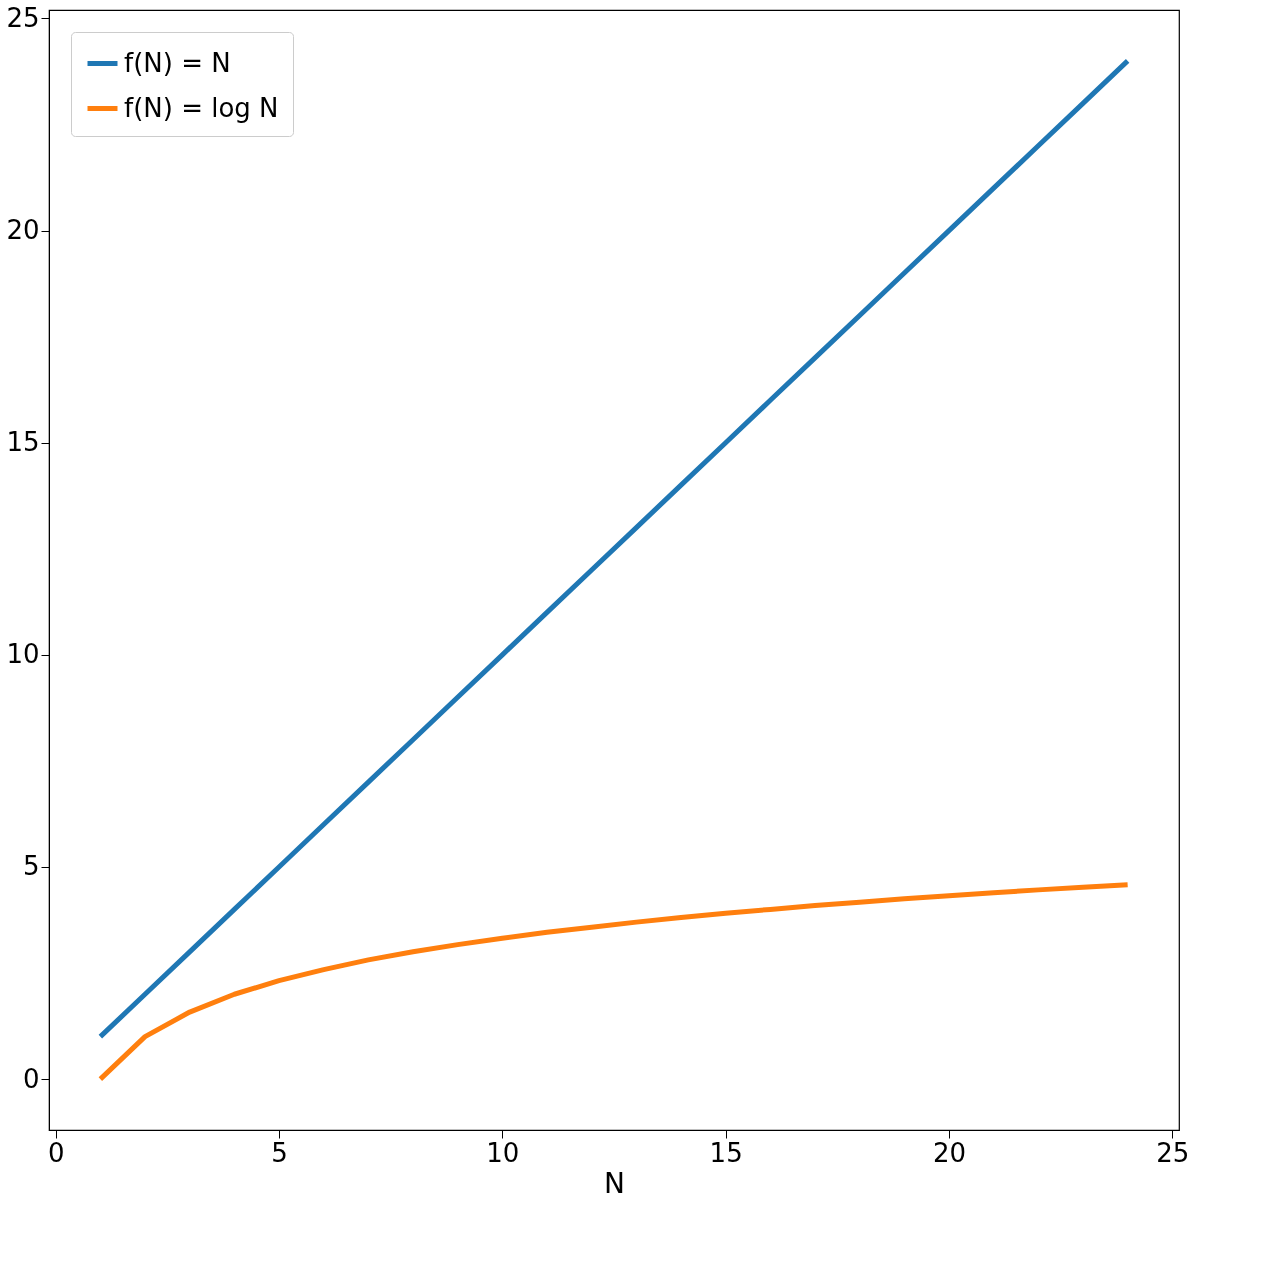 This screenshot has width=1288, height=1268. Describe the element at coordinates (177, 62) in the screenshot. I see `legend-label: f(N) = N` at that location.